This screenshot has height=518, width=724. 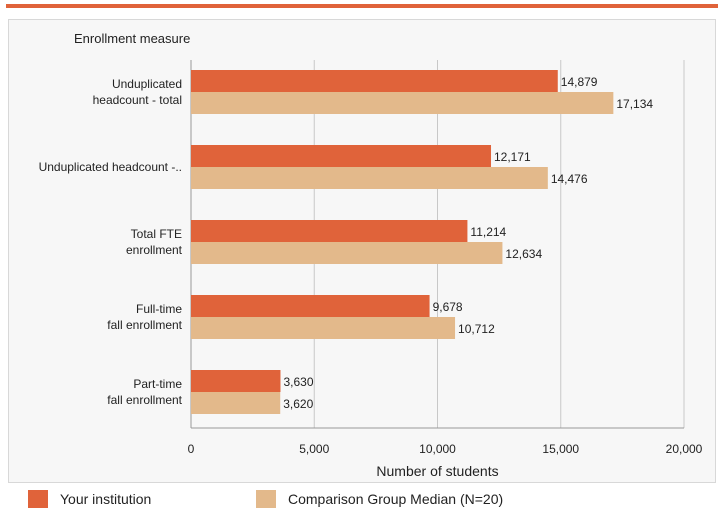 What do you see at coordinates (266, 499) in the screenshot?
I see `legend-swatch-comparison` at bounding box center [266, 499].